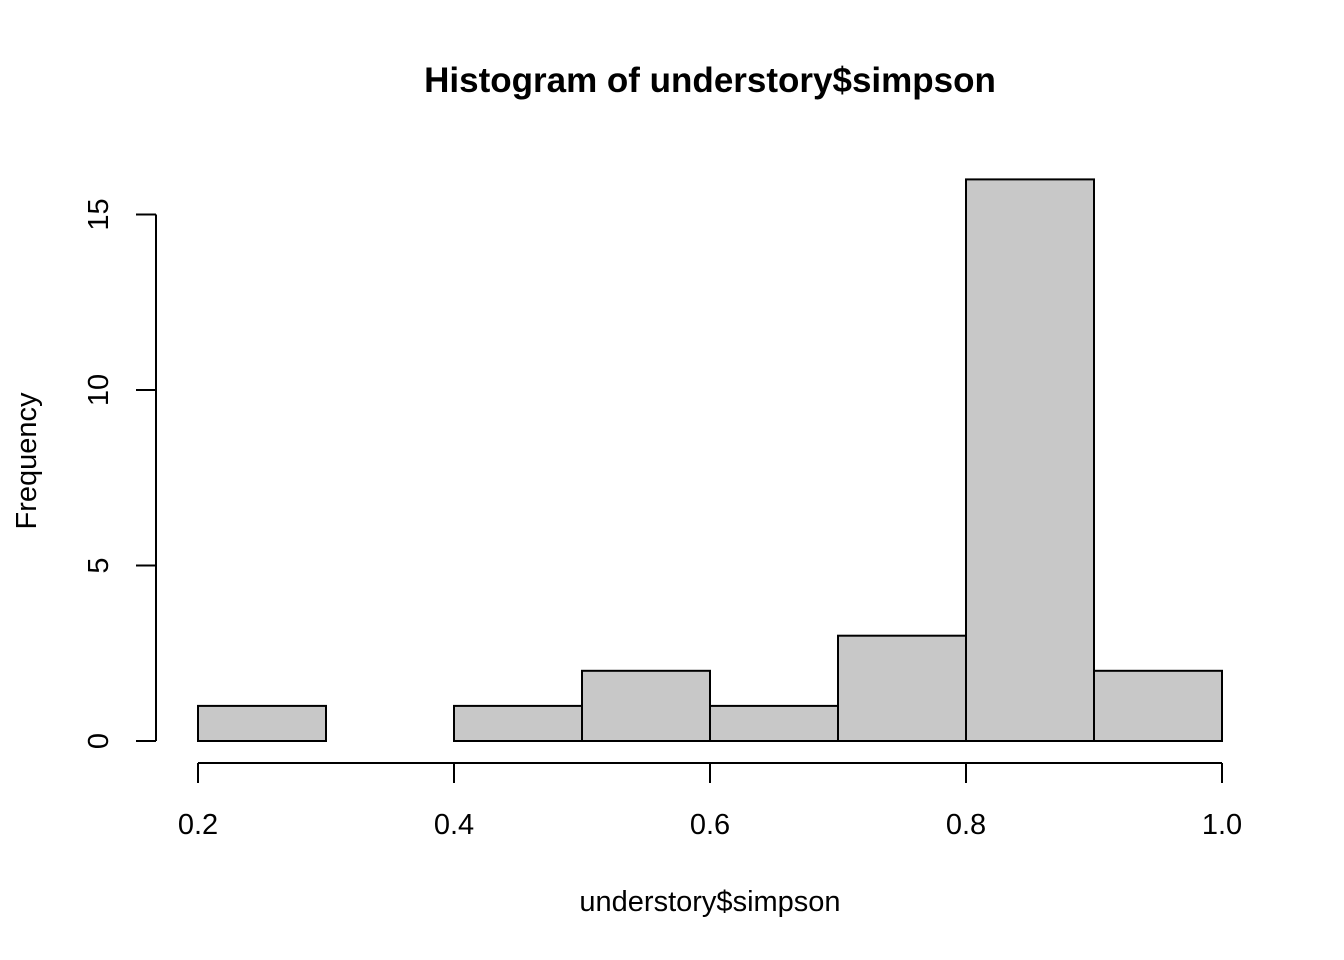  Describe the element at coordinates (99, 214) in the screenshot. I see `y-tick-label-3: 15` at that location.